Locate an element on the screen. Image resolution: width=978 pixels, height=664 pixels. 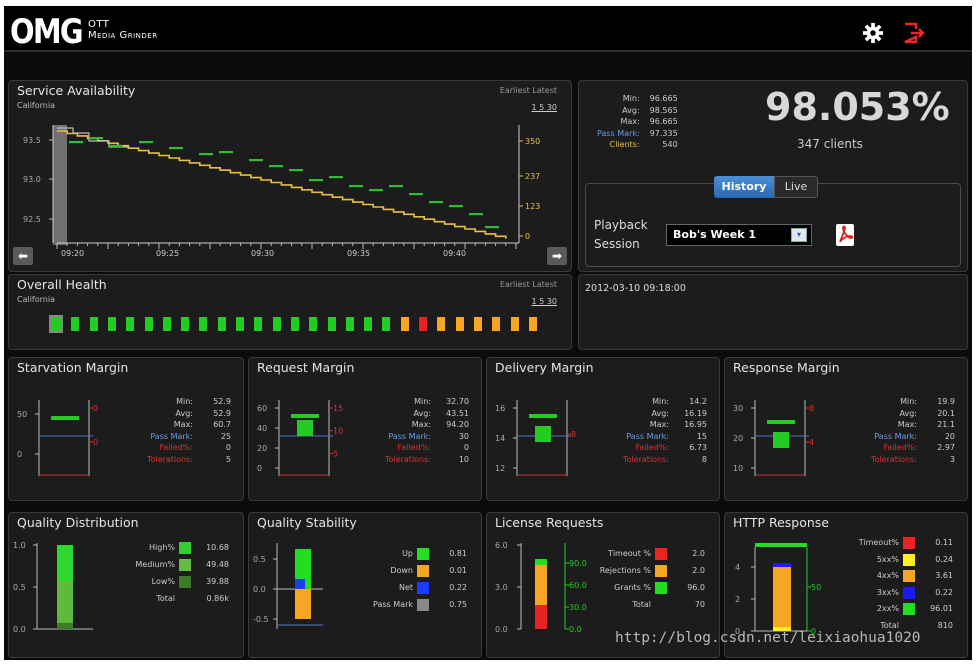
gauge-tick-label: 40 is located at coordinates (262, 428).